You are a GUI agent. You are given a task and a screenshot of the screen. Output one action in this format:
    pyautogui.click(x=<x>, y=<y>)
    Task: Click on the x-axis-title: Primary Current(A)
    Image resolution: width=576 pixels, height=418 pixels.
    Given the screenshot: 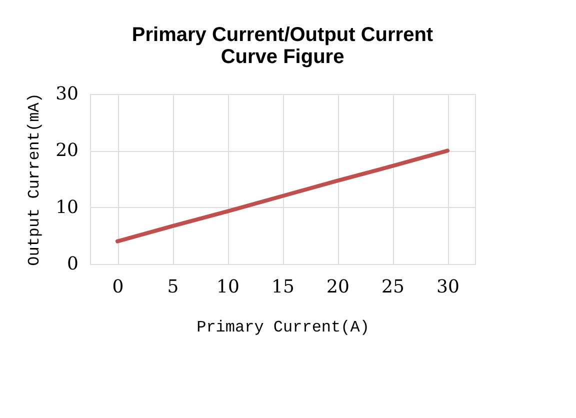 What is the action you would take?
    pyautogui.click(x=283, y=327)
    